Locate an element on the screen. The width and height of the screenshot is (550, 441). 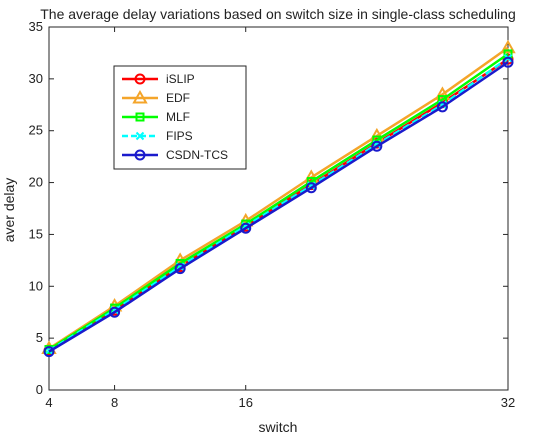
legend: iSLIP EDF MLF FIPS CSDN-TCS is located at coordinates (180, 117).